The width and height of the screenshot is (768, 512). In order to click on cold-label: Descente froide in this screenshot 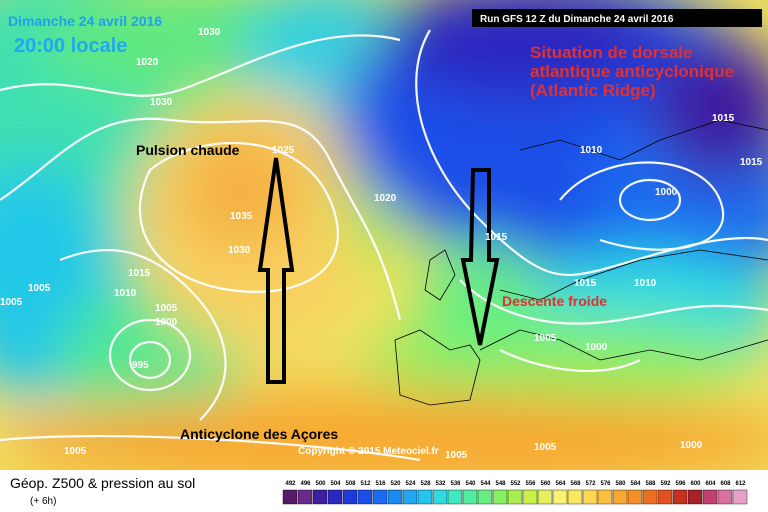, I will do `click(554, 301)`.